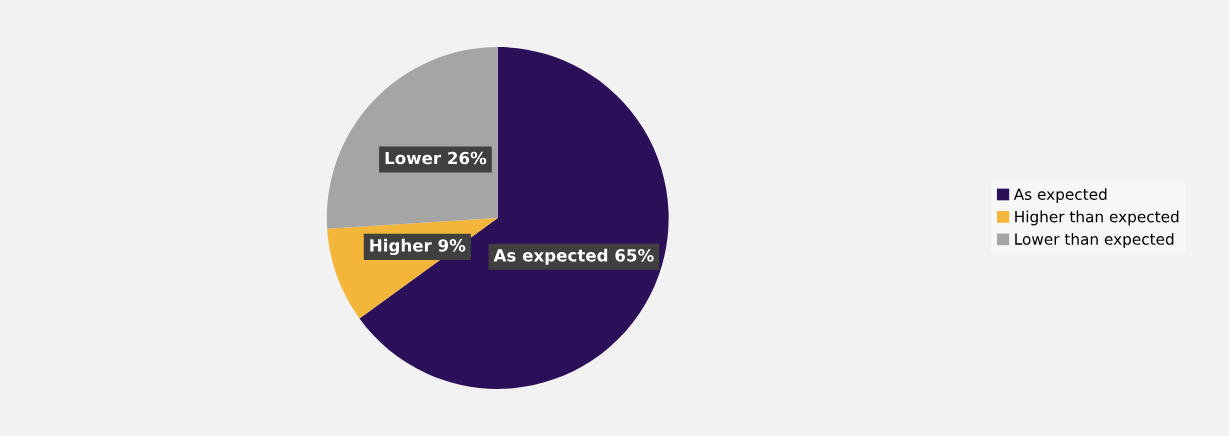 The height and width of the screenshot is (436, 1229). I want to click on data-label: Higher 9%, so click(418, 247).